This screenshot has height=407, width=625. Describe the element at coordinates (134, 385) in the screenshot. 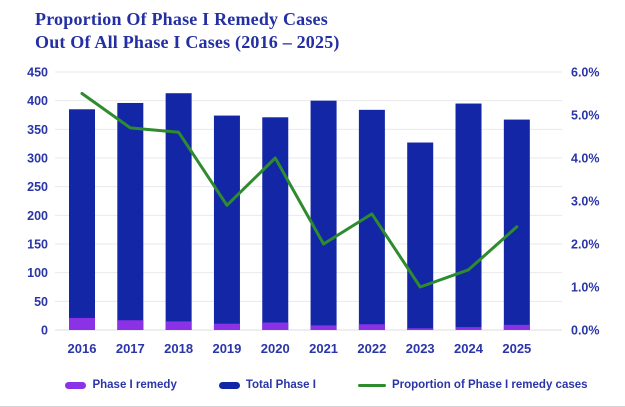

I see `legend-label: Phase I remedy` at that location.